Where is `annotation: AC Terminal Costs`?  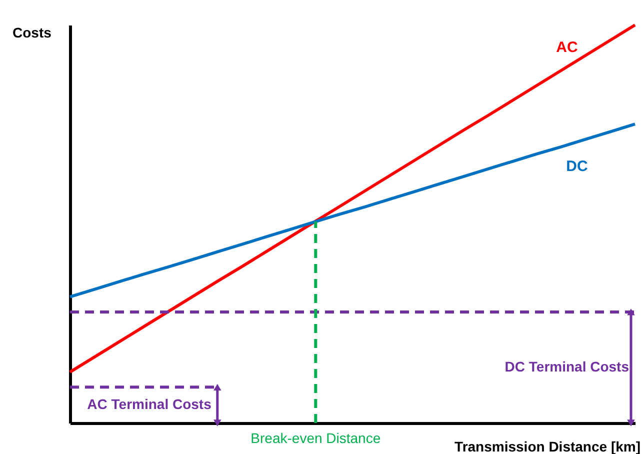
annotation: AC Terminal Costs is located at coordinates (149, 404).